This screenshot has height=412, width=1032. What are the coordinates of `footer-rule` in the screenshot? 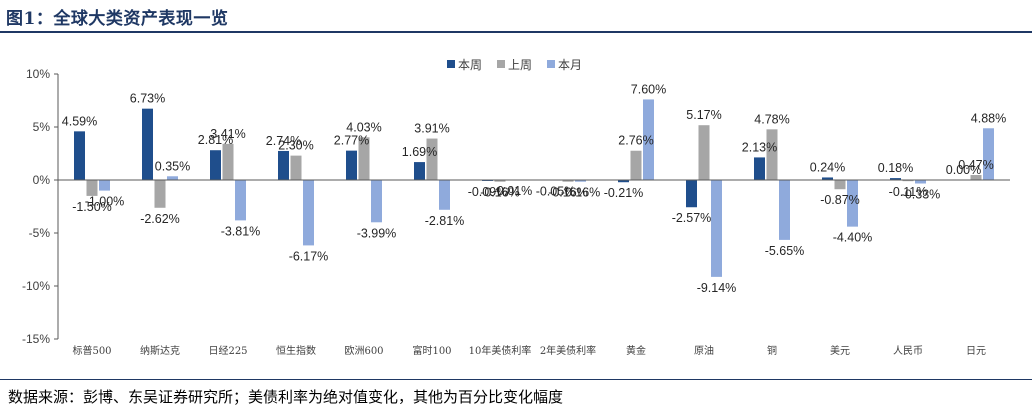 It's located at (516, 379).